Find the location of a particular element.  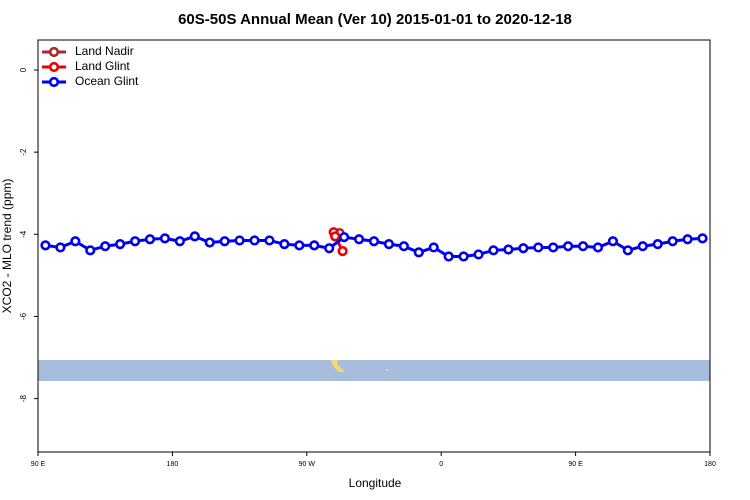

legend-label: Land Glint is located at coordinates (102, 66).